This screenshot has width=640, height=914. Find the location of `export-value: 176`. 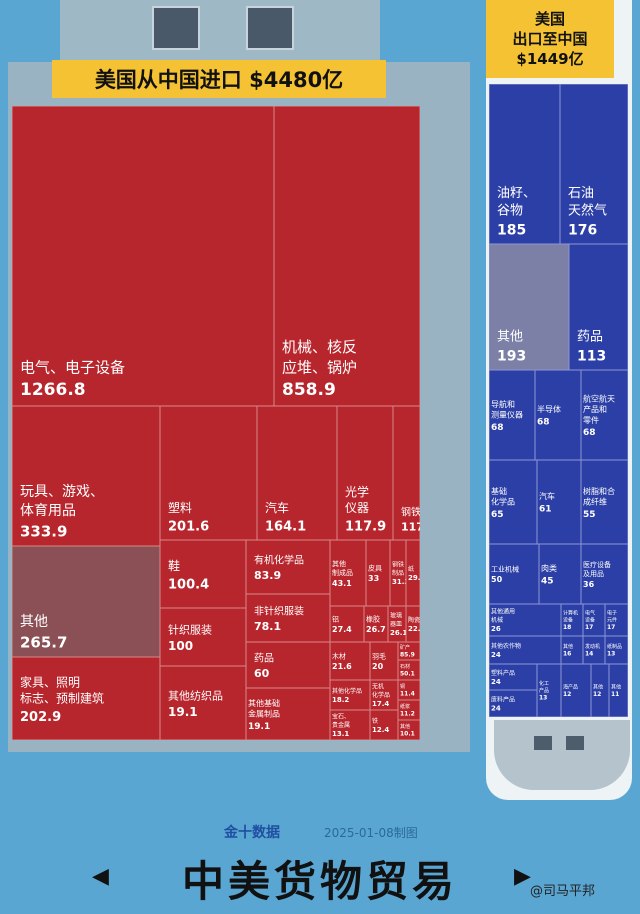

export-value: 176 is located at coordinates (582, 230).